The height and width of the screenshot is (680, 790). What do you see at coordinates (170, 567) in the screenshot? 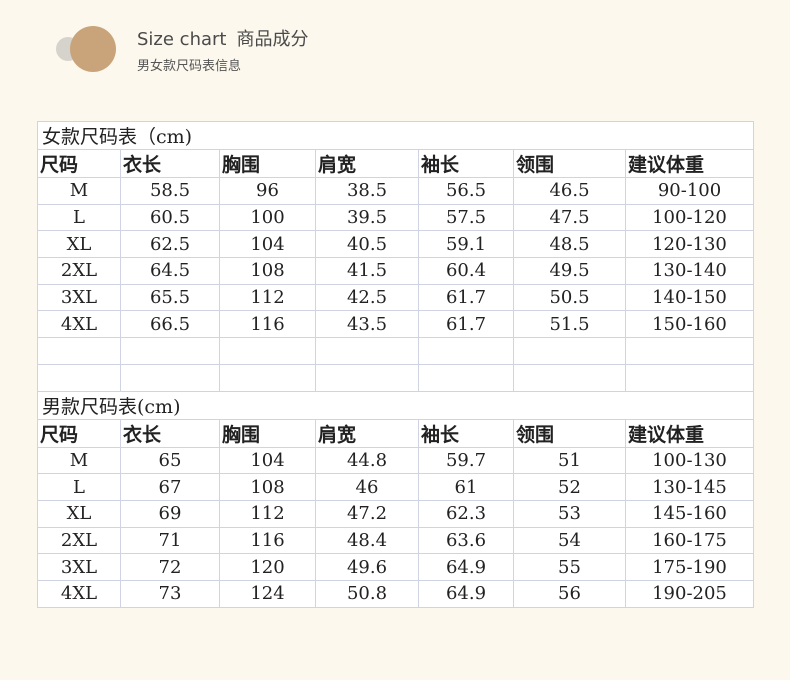
I see `table-cell: 72` at bounding box center [170, 567].